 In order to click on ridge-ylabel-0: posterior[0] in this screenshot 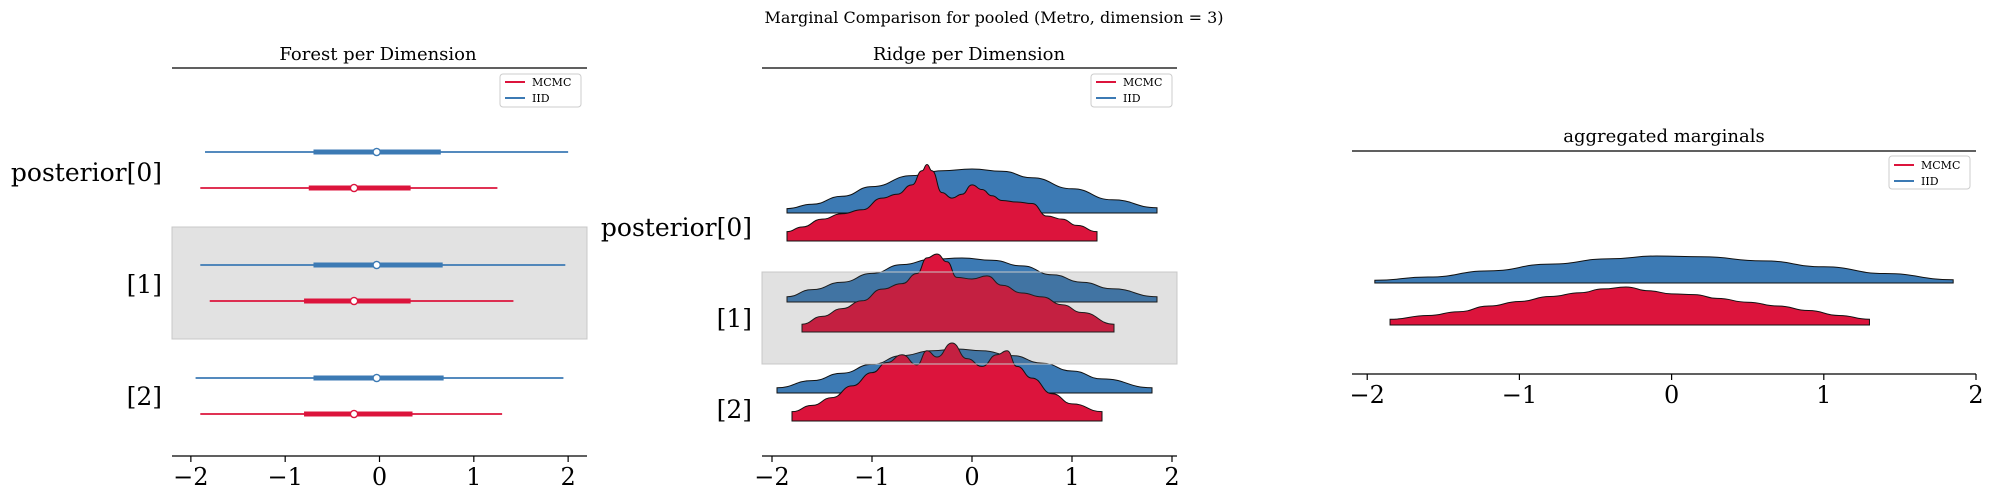, I will do `click(676, 227)`.